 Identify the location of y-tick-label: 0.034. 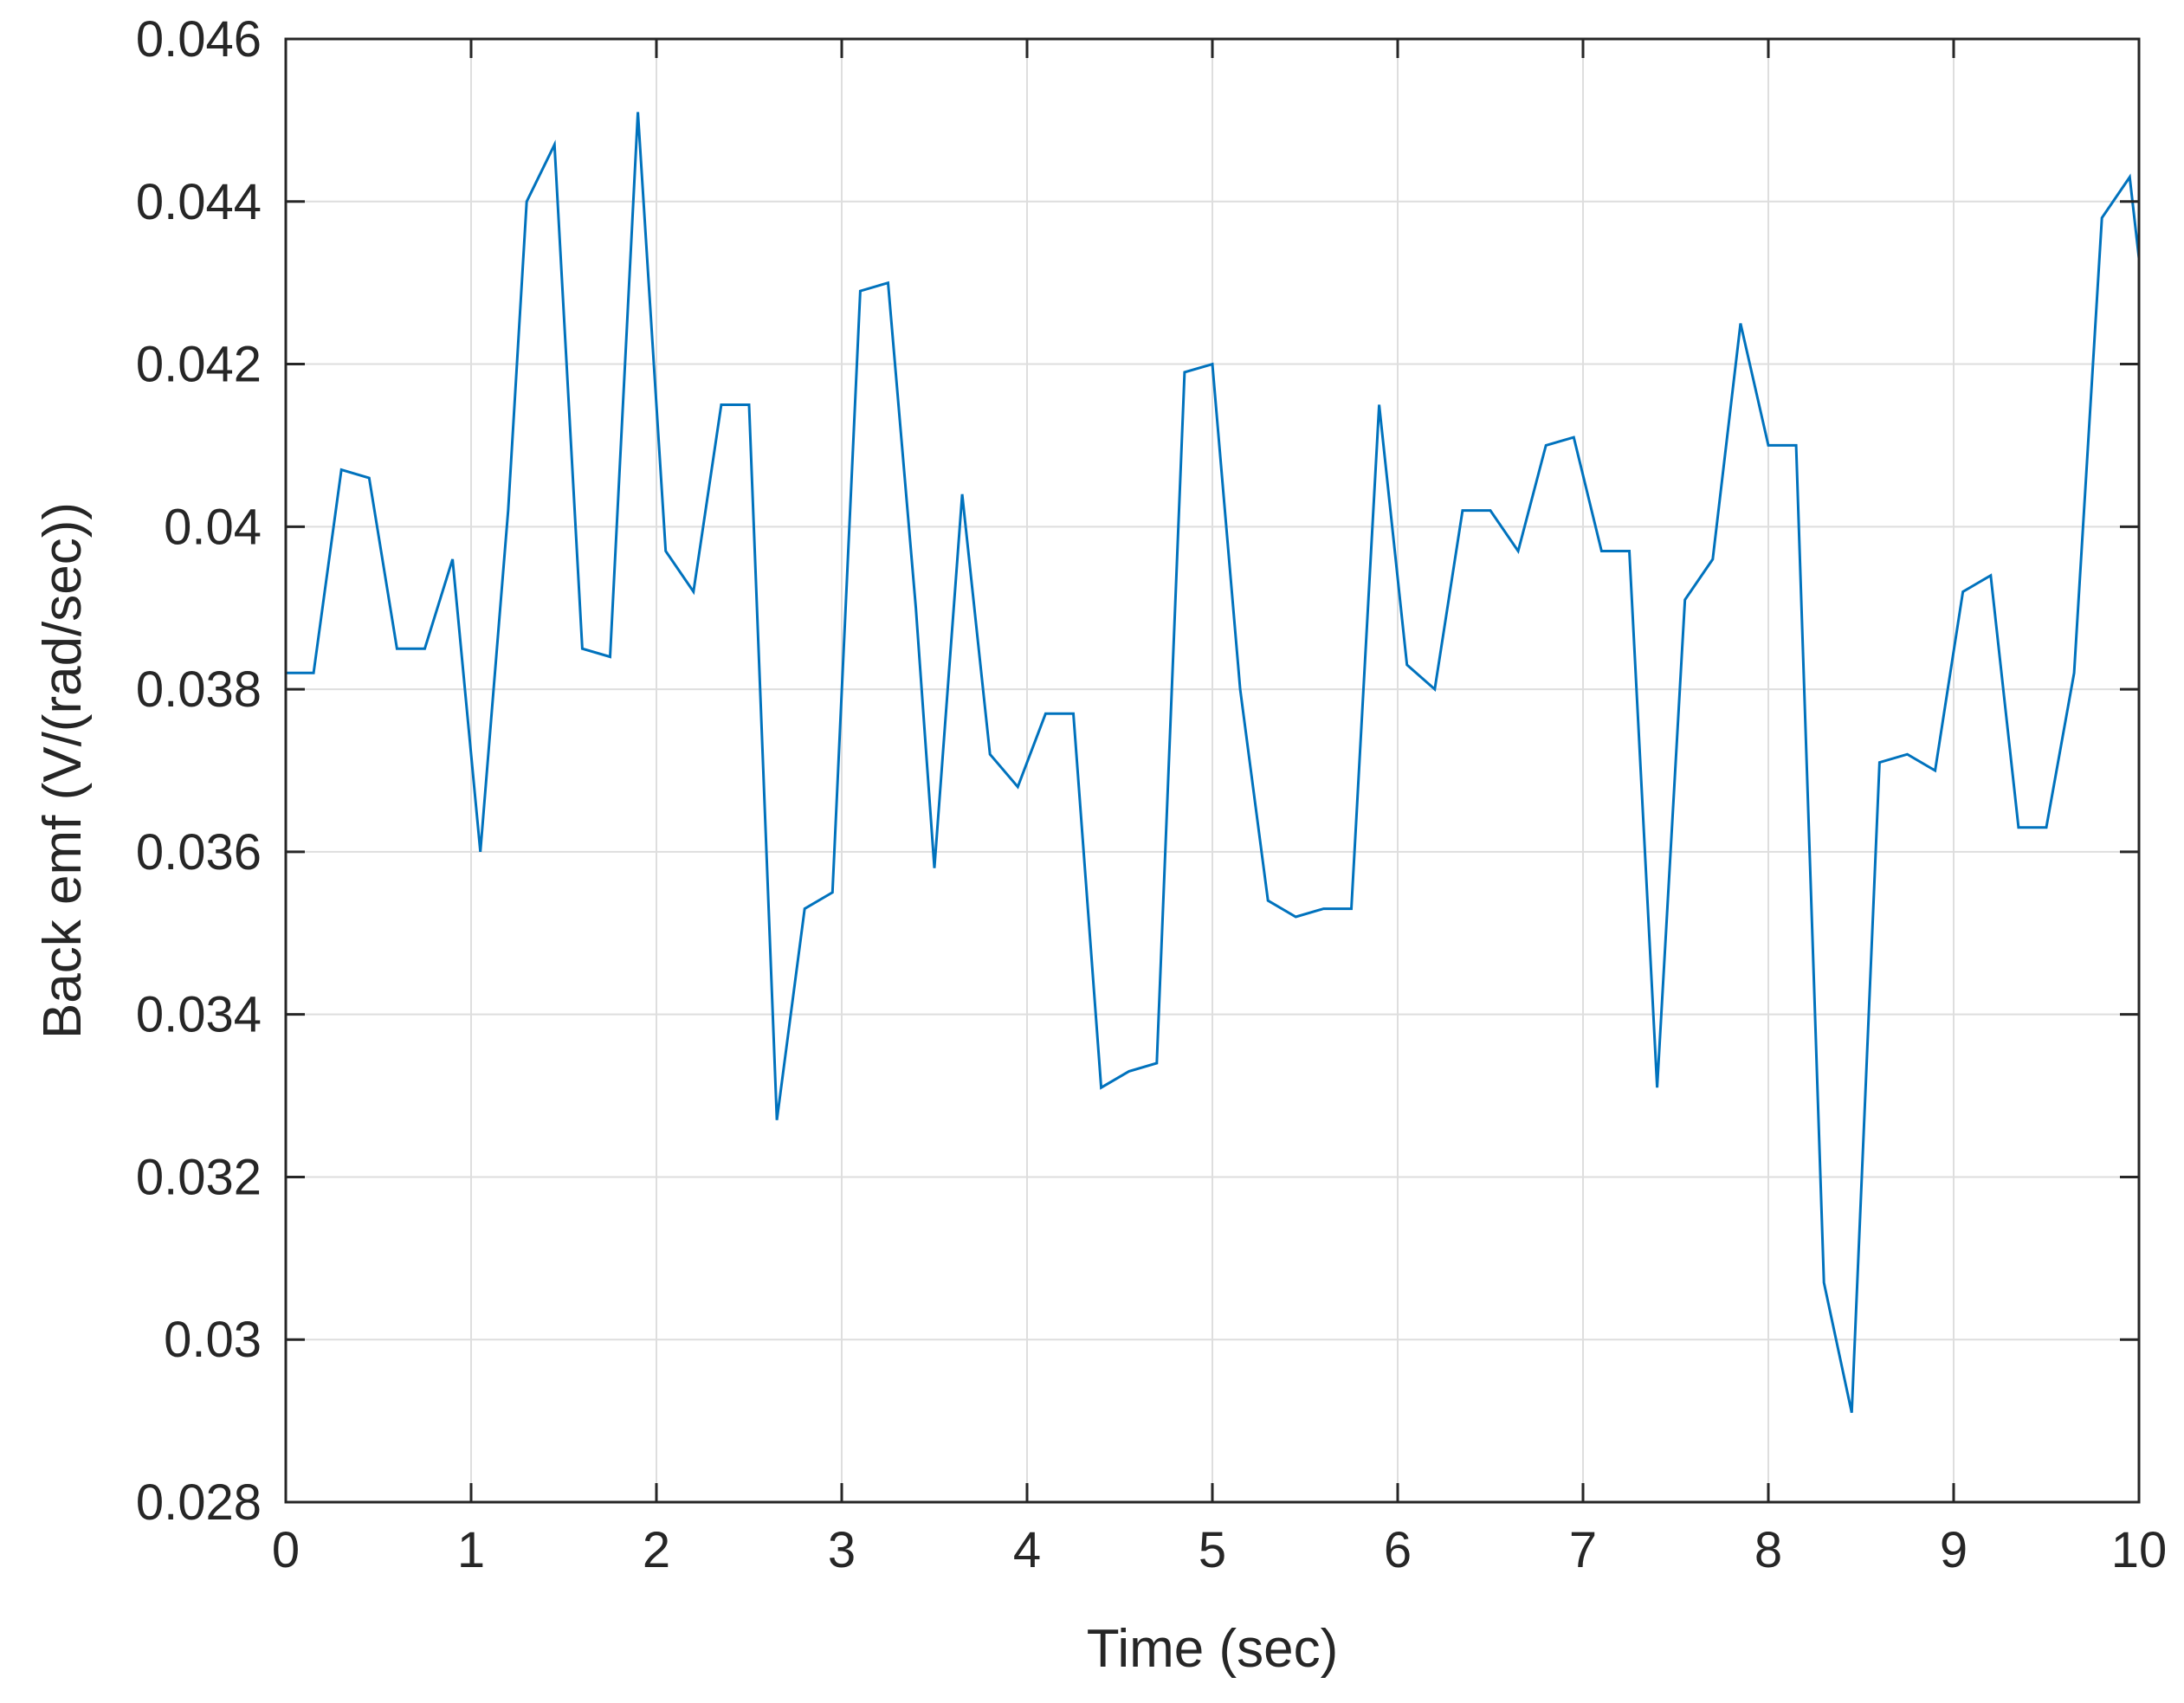
(199, 1015).